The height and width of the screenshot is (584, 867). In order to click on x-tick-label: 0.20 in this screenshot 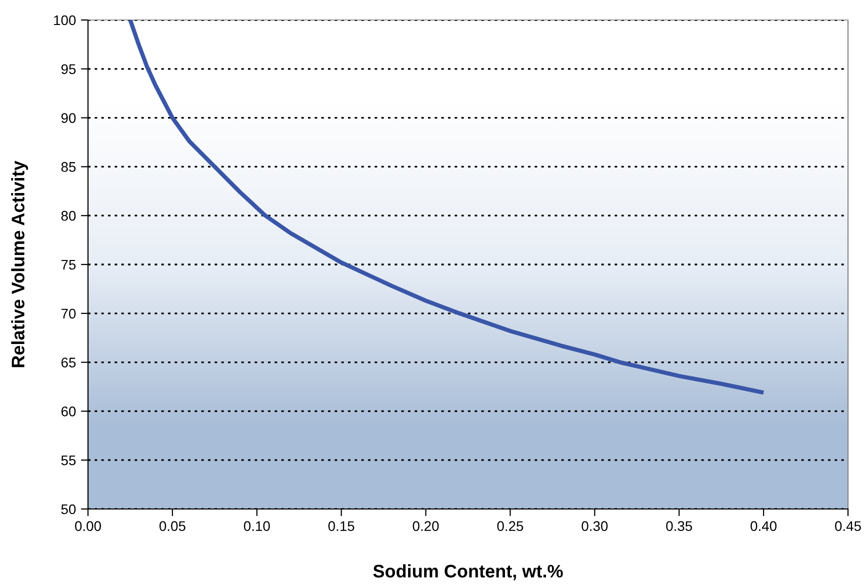, I will do `click(425, 526)`.